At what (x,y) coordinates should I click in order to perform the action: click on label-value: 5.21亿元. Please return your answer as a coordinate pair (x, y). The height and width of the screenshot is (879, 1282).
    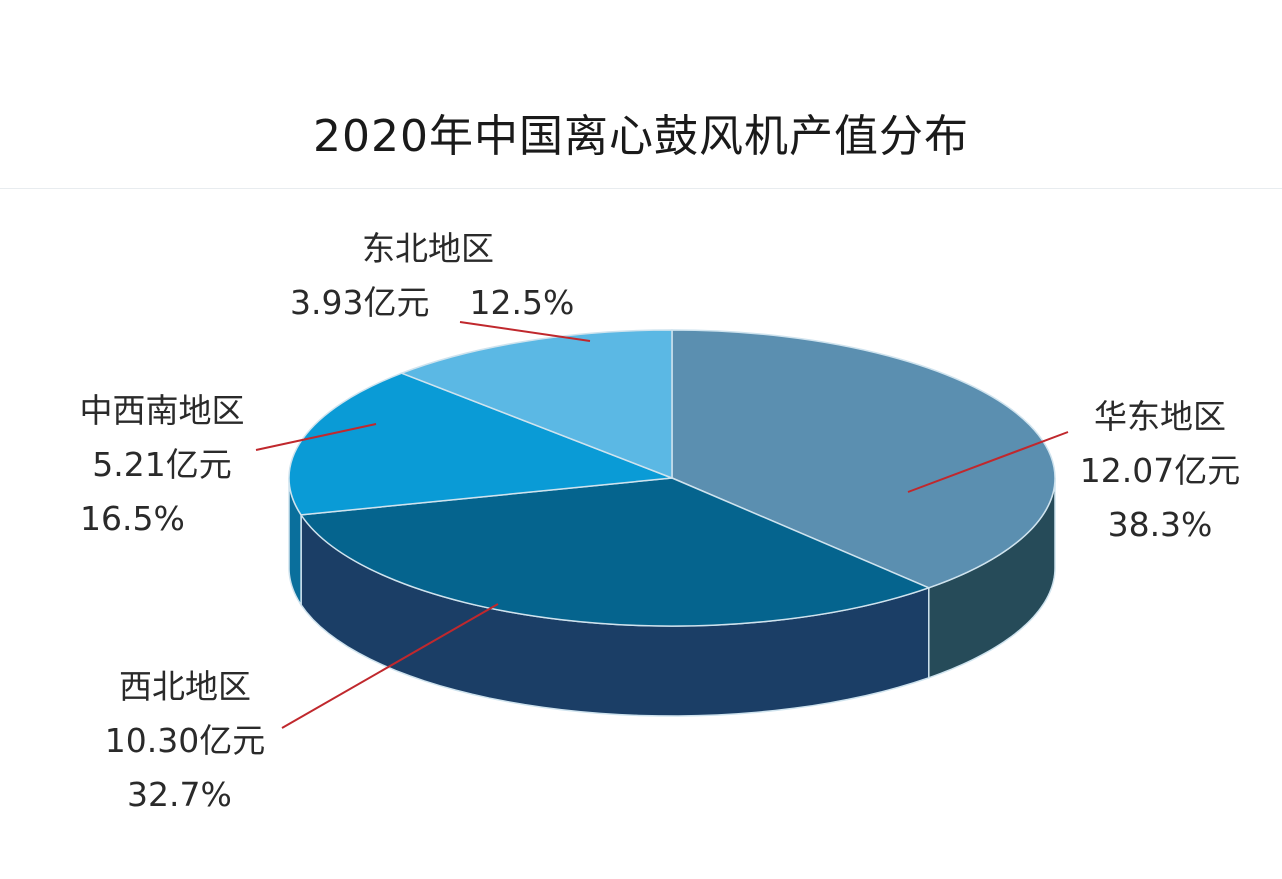
    Looking at the image, I should click on (162, 464).